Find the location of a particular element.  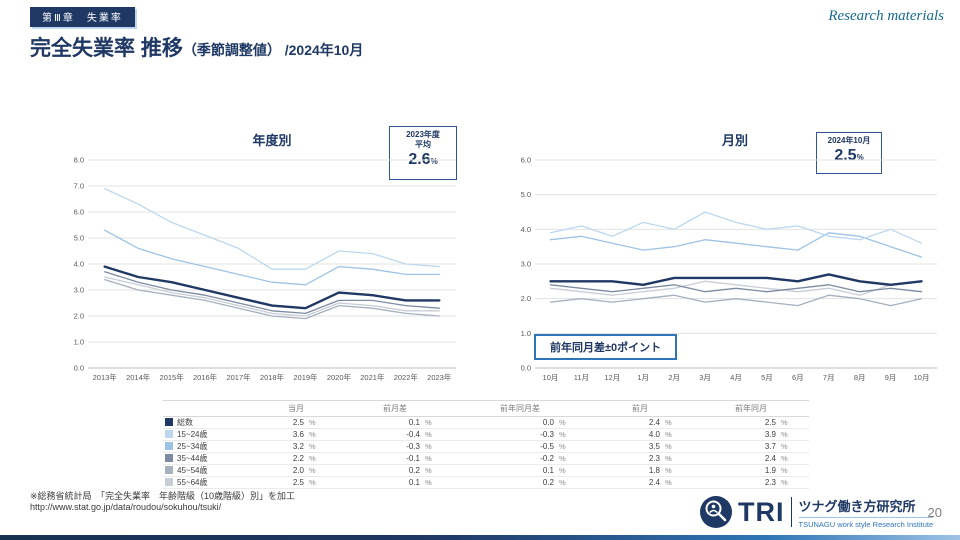

table-row: 総数 2.5% 0.1% 0.0% 2.4% 2.5% is located at coordinates (486, 423).